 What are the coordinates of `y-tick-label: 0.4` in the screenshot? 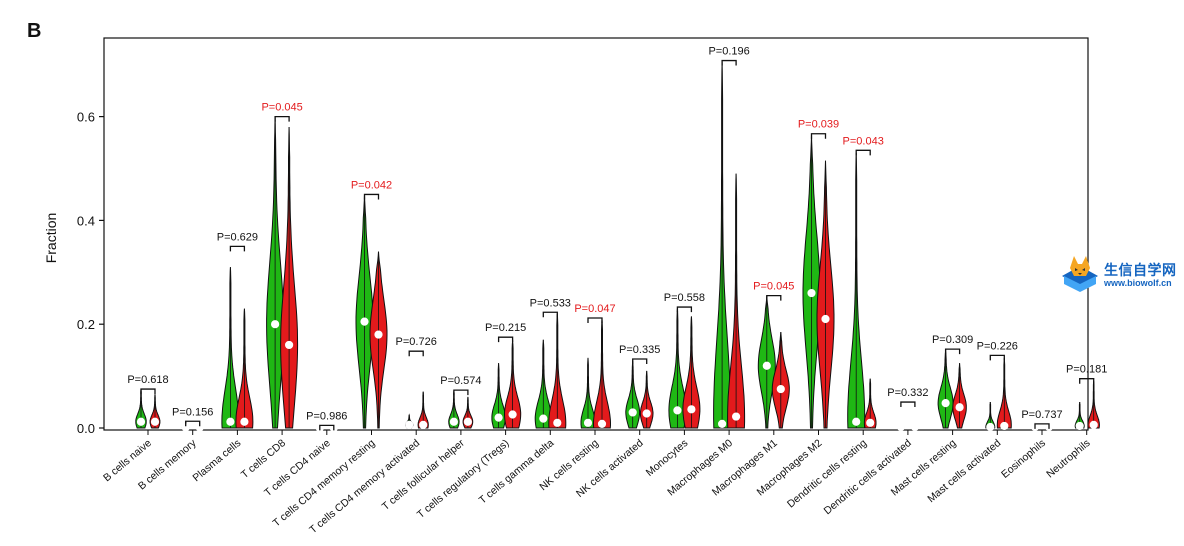 It's located at (86, 220).